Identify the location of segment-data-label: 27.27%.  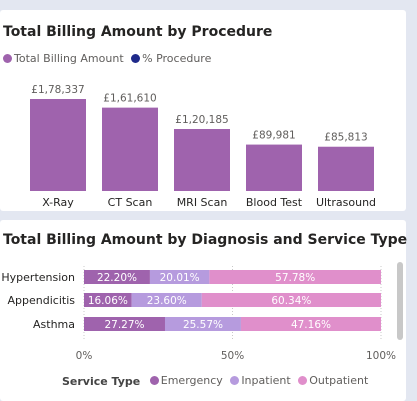
(124, 325).